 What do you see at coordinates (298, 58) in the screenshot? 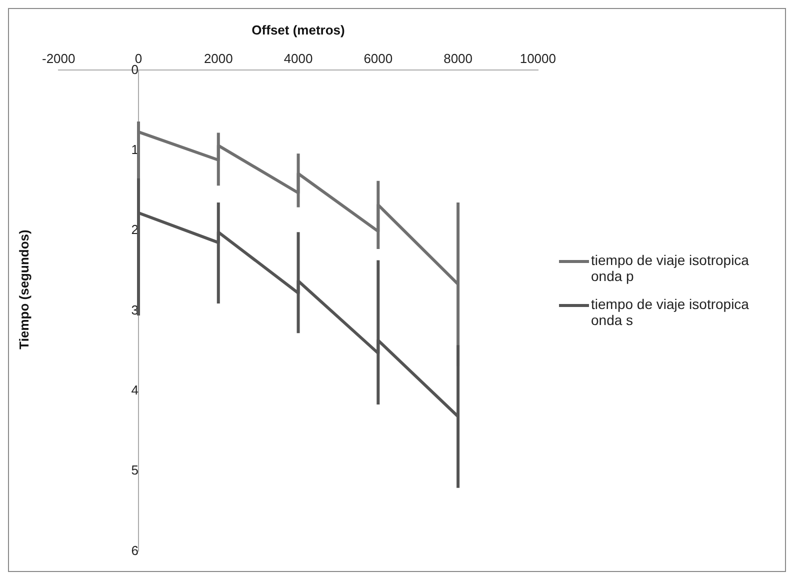
I see `x-tick-label: 4000` at bounding box center [298, 58].